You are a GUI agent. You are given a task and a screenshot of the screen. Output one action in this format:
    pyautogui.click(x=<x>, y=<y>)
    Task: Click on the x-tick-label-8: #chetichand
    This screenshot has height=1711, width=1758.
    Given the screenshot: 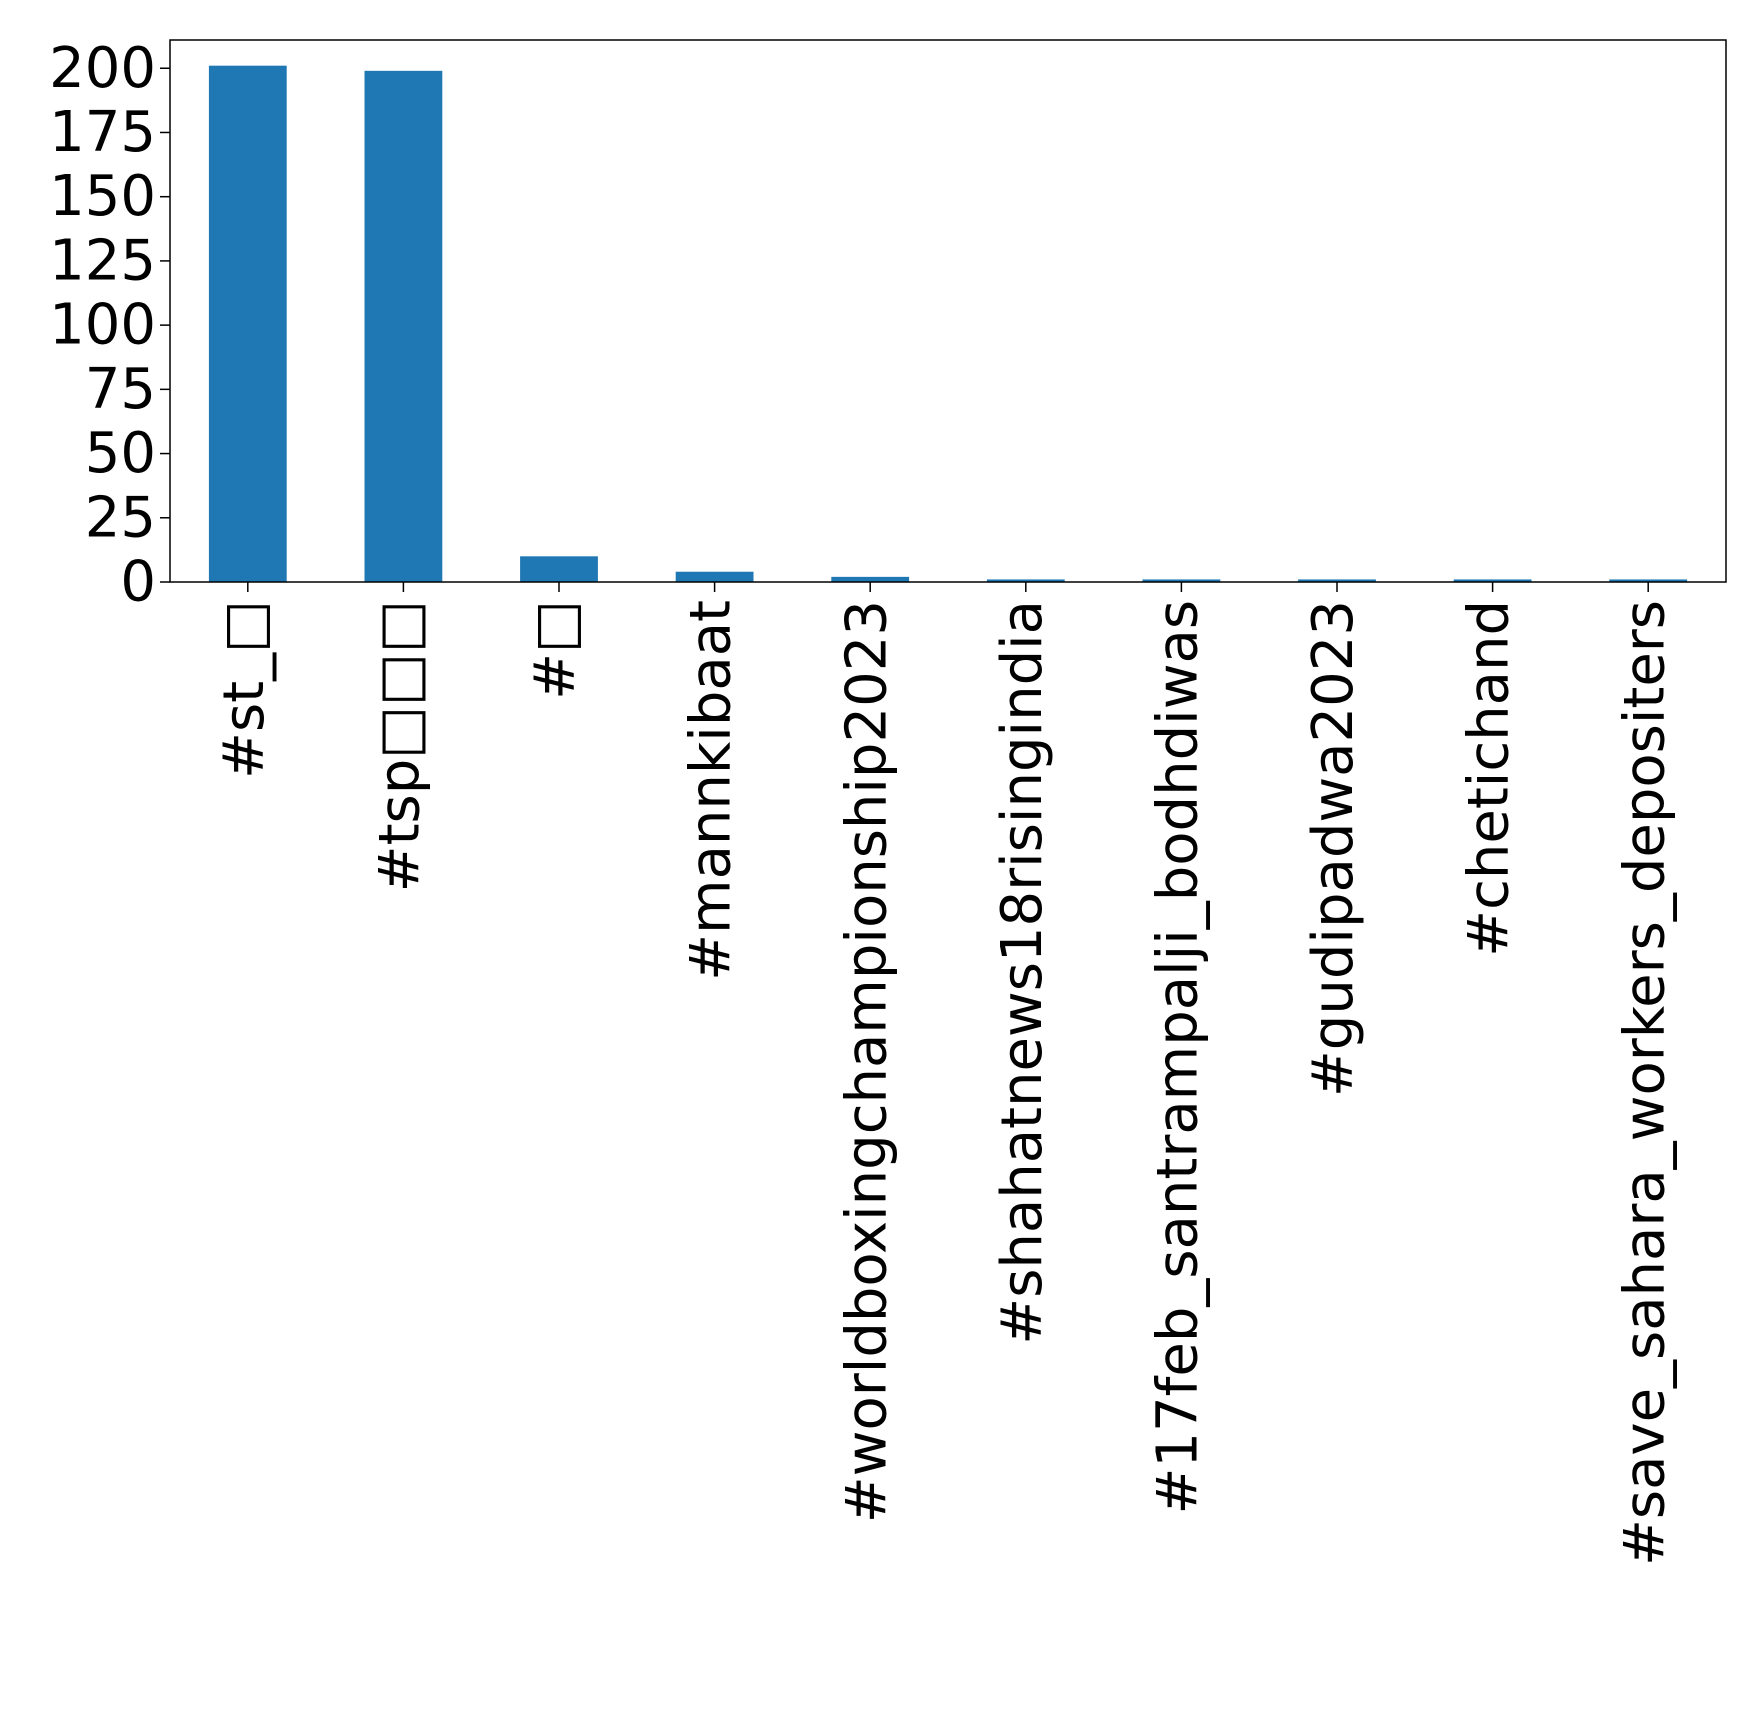 What is the action you would take?
    pyautogui.click(x=1489, y=778)
    